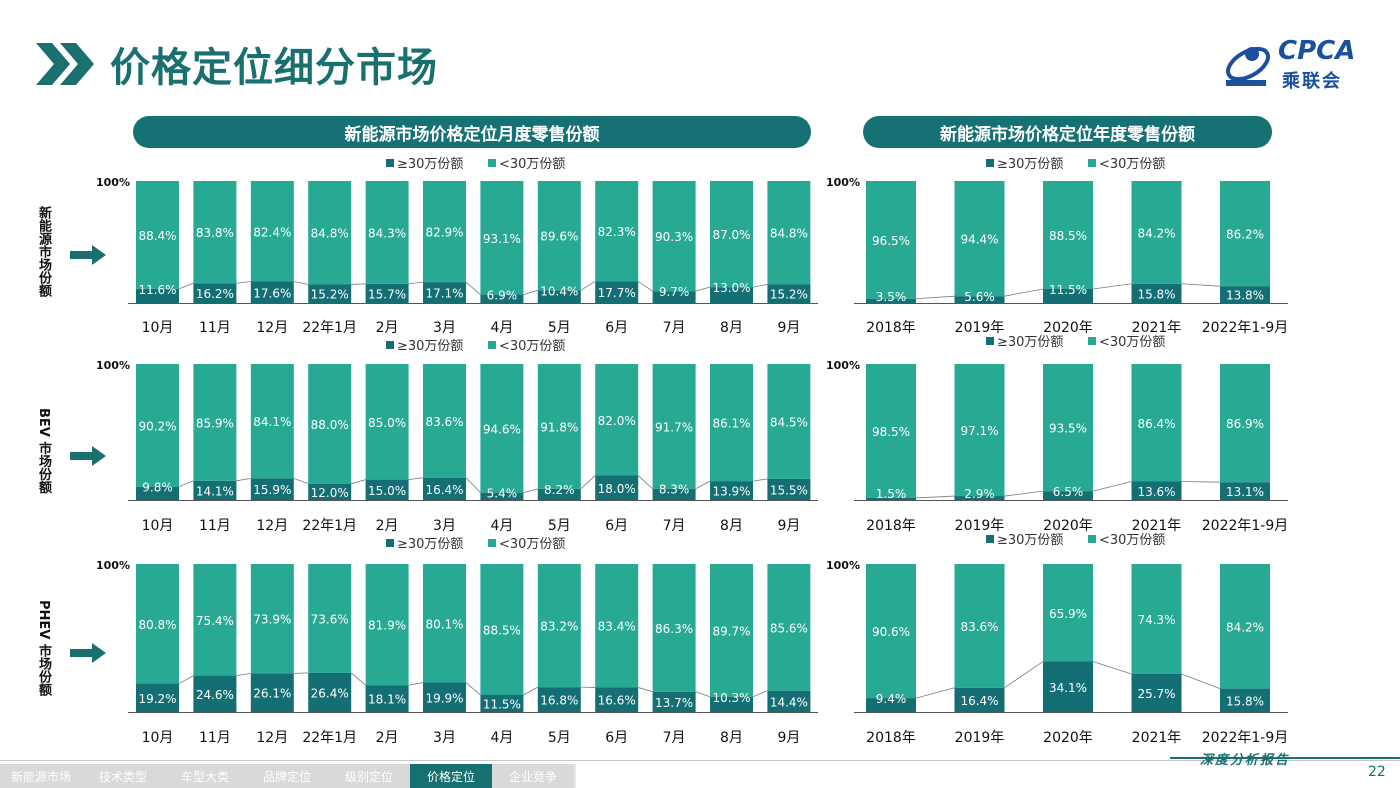  What do you see at coordinates (731, 328) in the screenshot?
I see `category-label: 8月` at bounding box center [731, 328].